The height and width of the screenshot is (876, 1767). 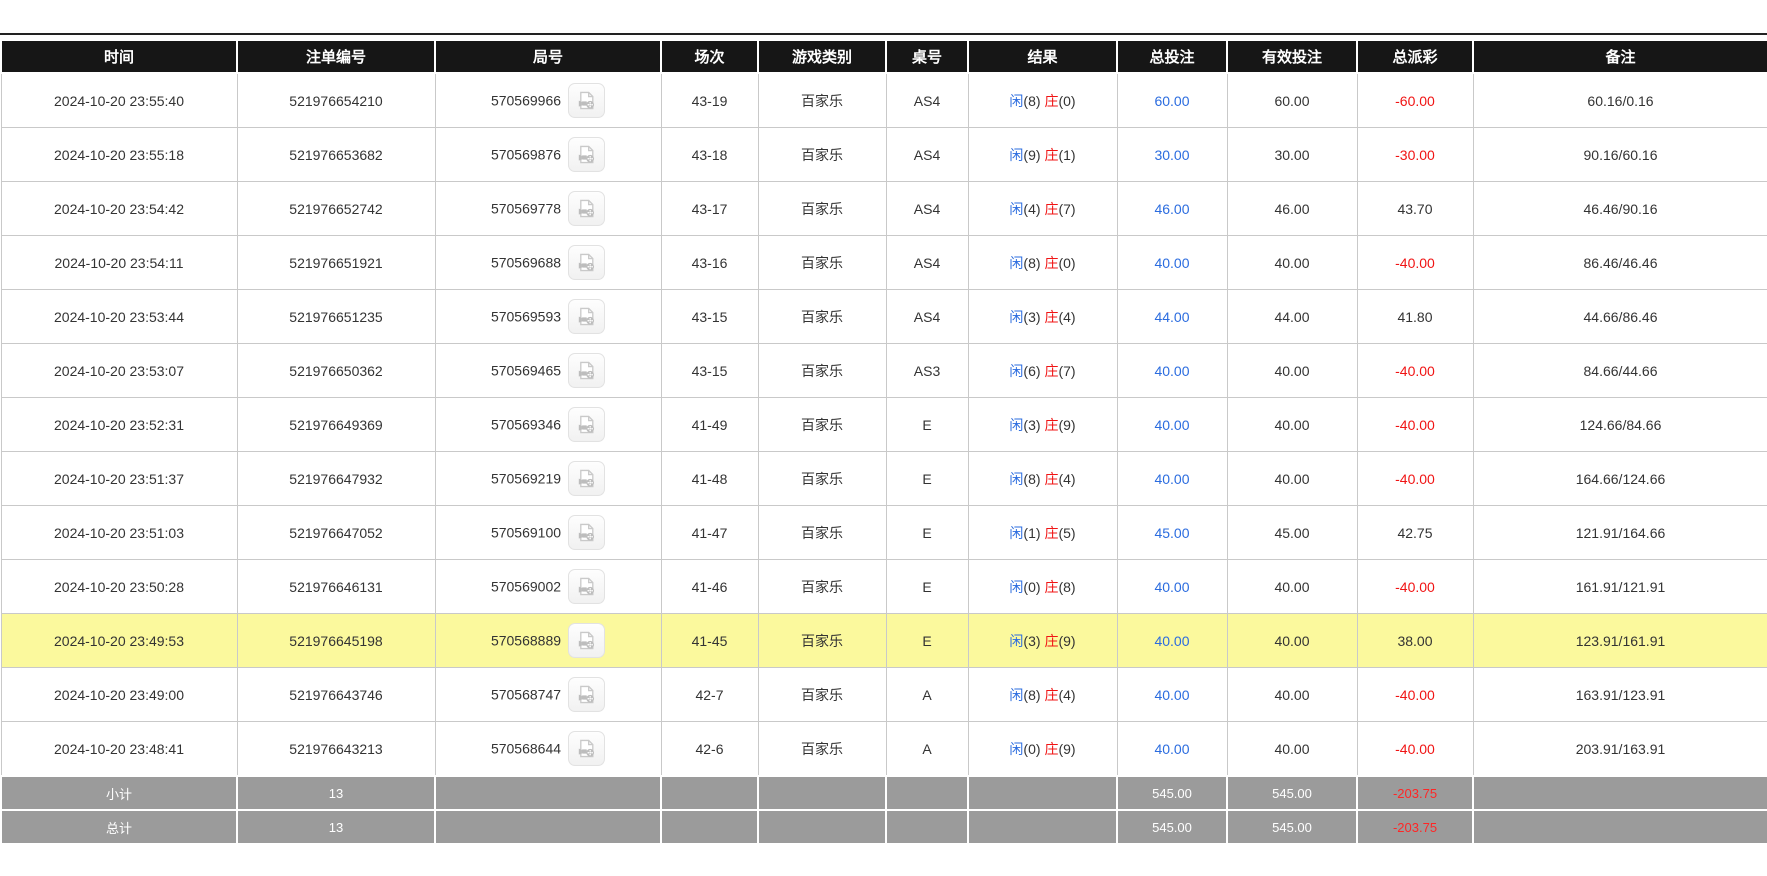 I want to click on cell-bet-id: 521976647052, so click(x=336, y=532).